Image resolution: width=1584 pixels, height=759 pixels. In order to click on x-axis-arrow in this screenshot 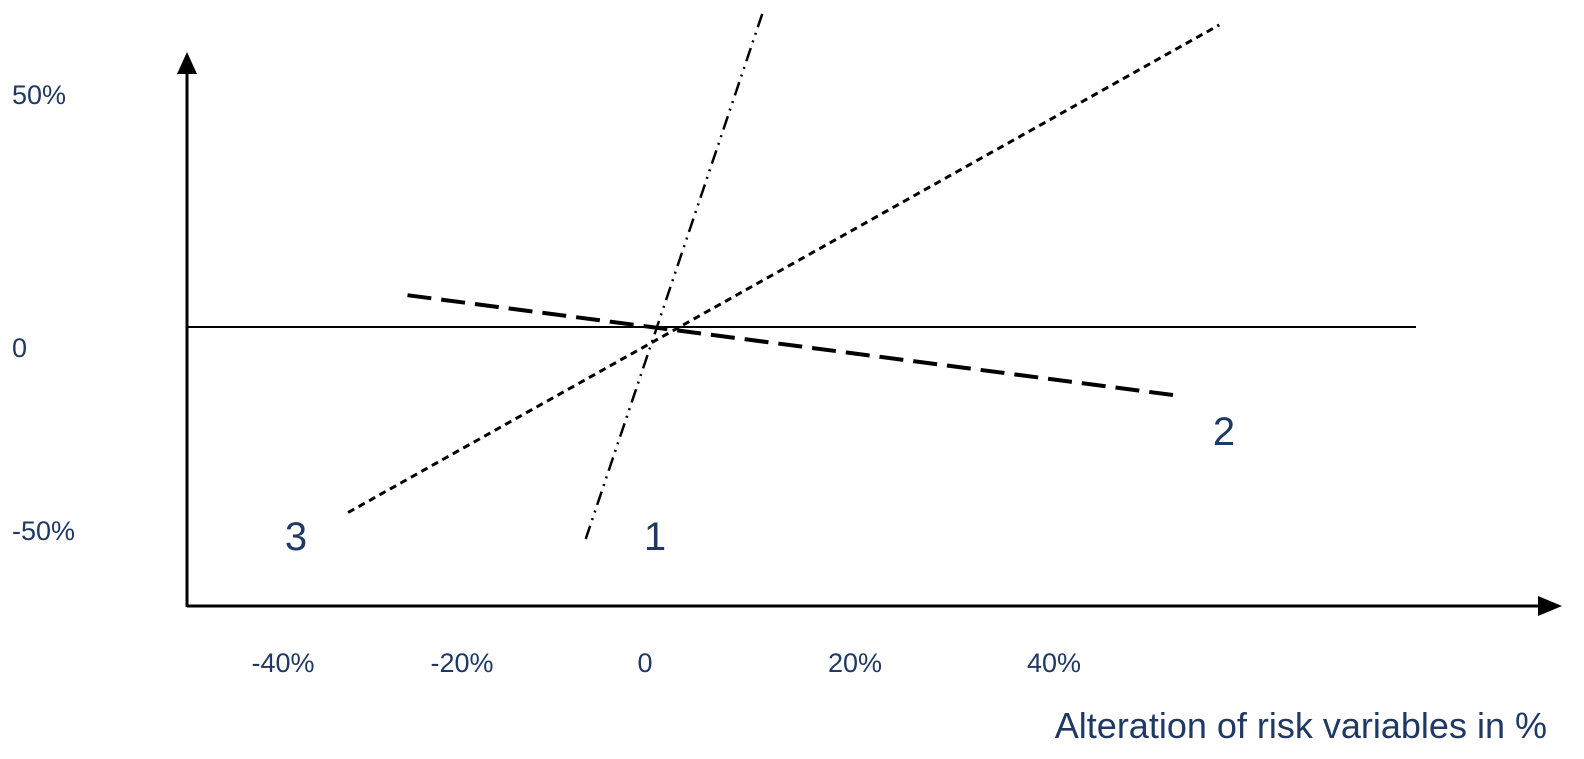, I will do `click(1550, 606)`.